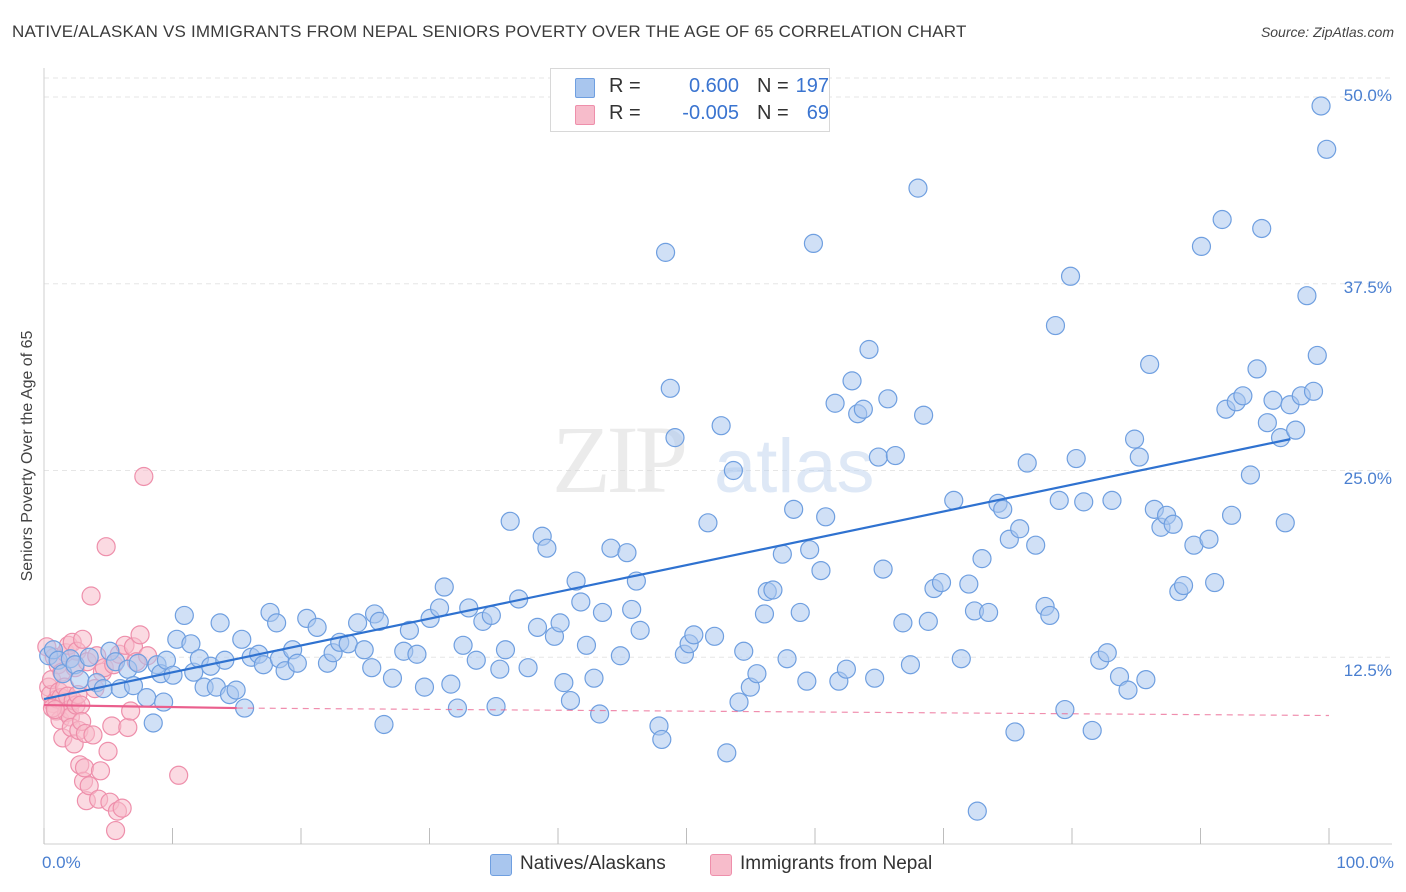 The height and width of the screenshot is (892, 1406). I want to click on chart-source: Source: ZipAtlas.com, so click(1327, 32).